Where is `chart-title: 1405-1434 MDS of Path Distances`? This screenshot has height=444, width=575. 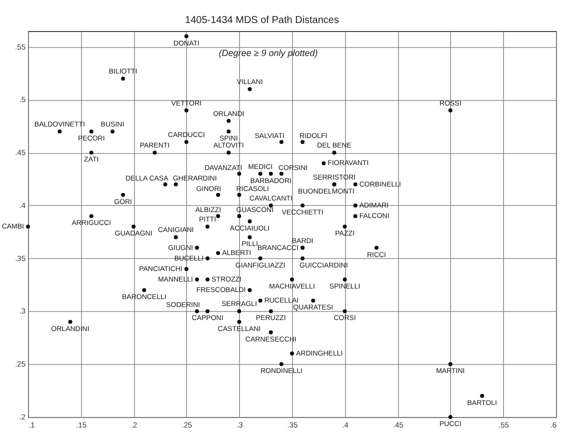
chart-title: 1405-1434 MDS of Path Distances is located at coordinates (262, 20).